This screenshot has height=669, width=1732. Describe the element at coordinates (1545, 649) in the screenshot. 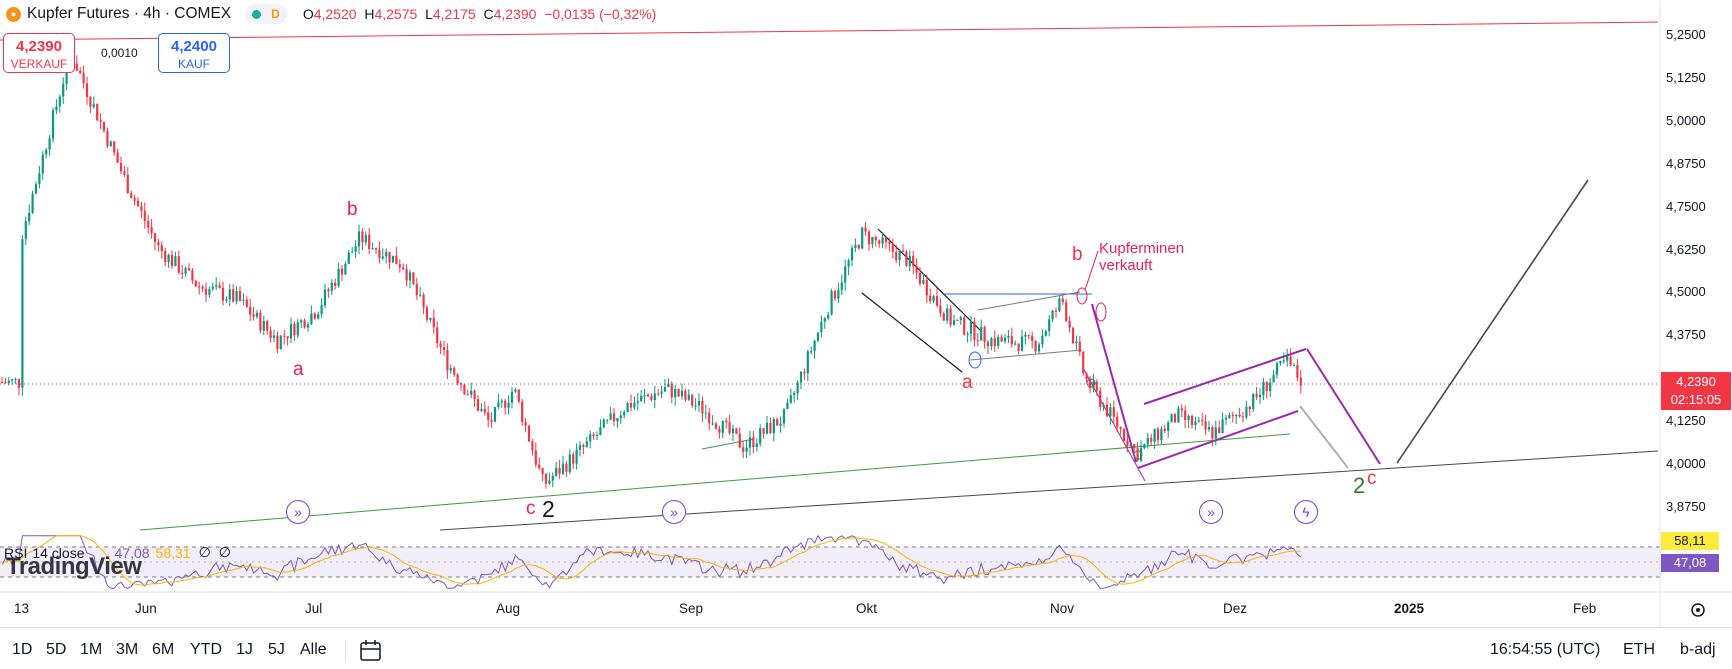

I see `utc-clock: 16:54:55 (UTC)` at that location.